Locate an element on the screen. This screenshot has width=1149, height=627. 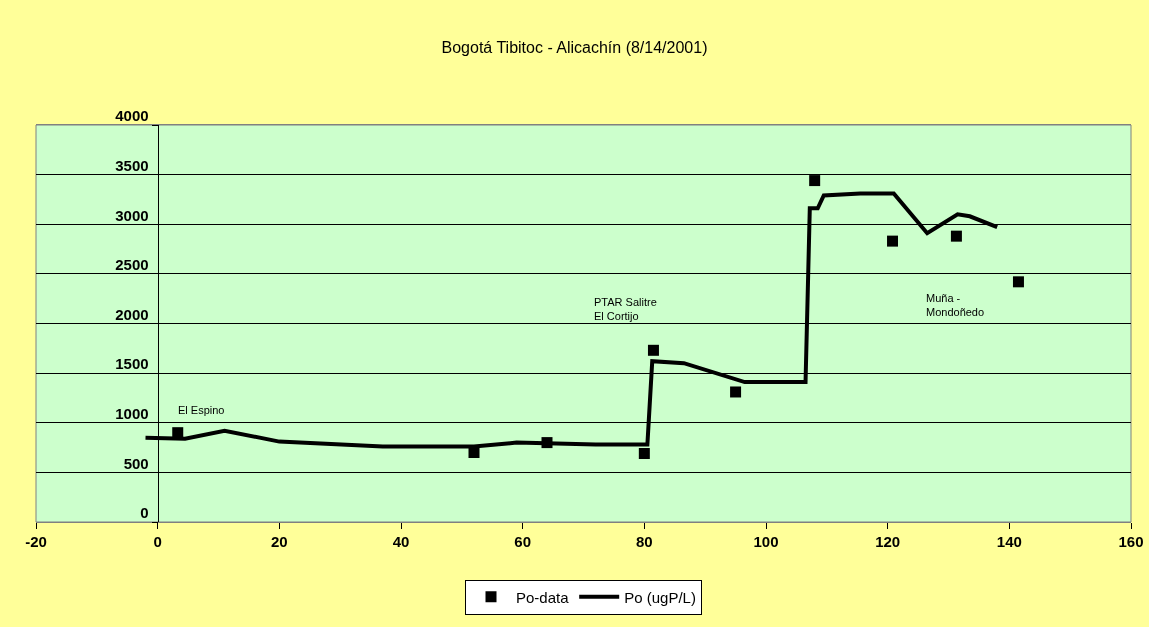
annotation: PTAR Salitre El Cortijo is located at coordinates (625, 309).